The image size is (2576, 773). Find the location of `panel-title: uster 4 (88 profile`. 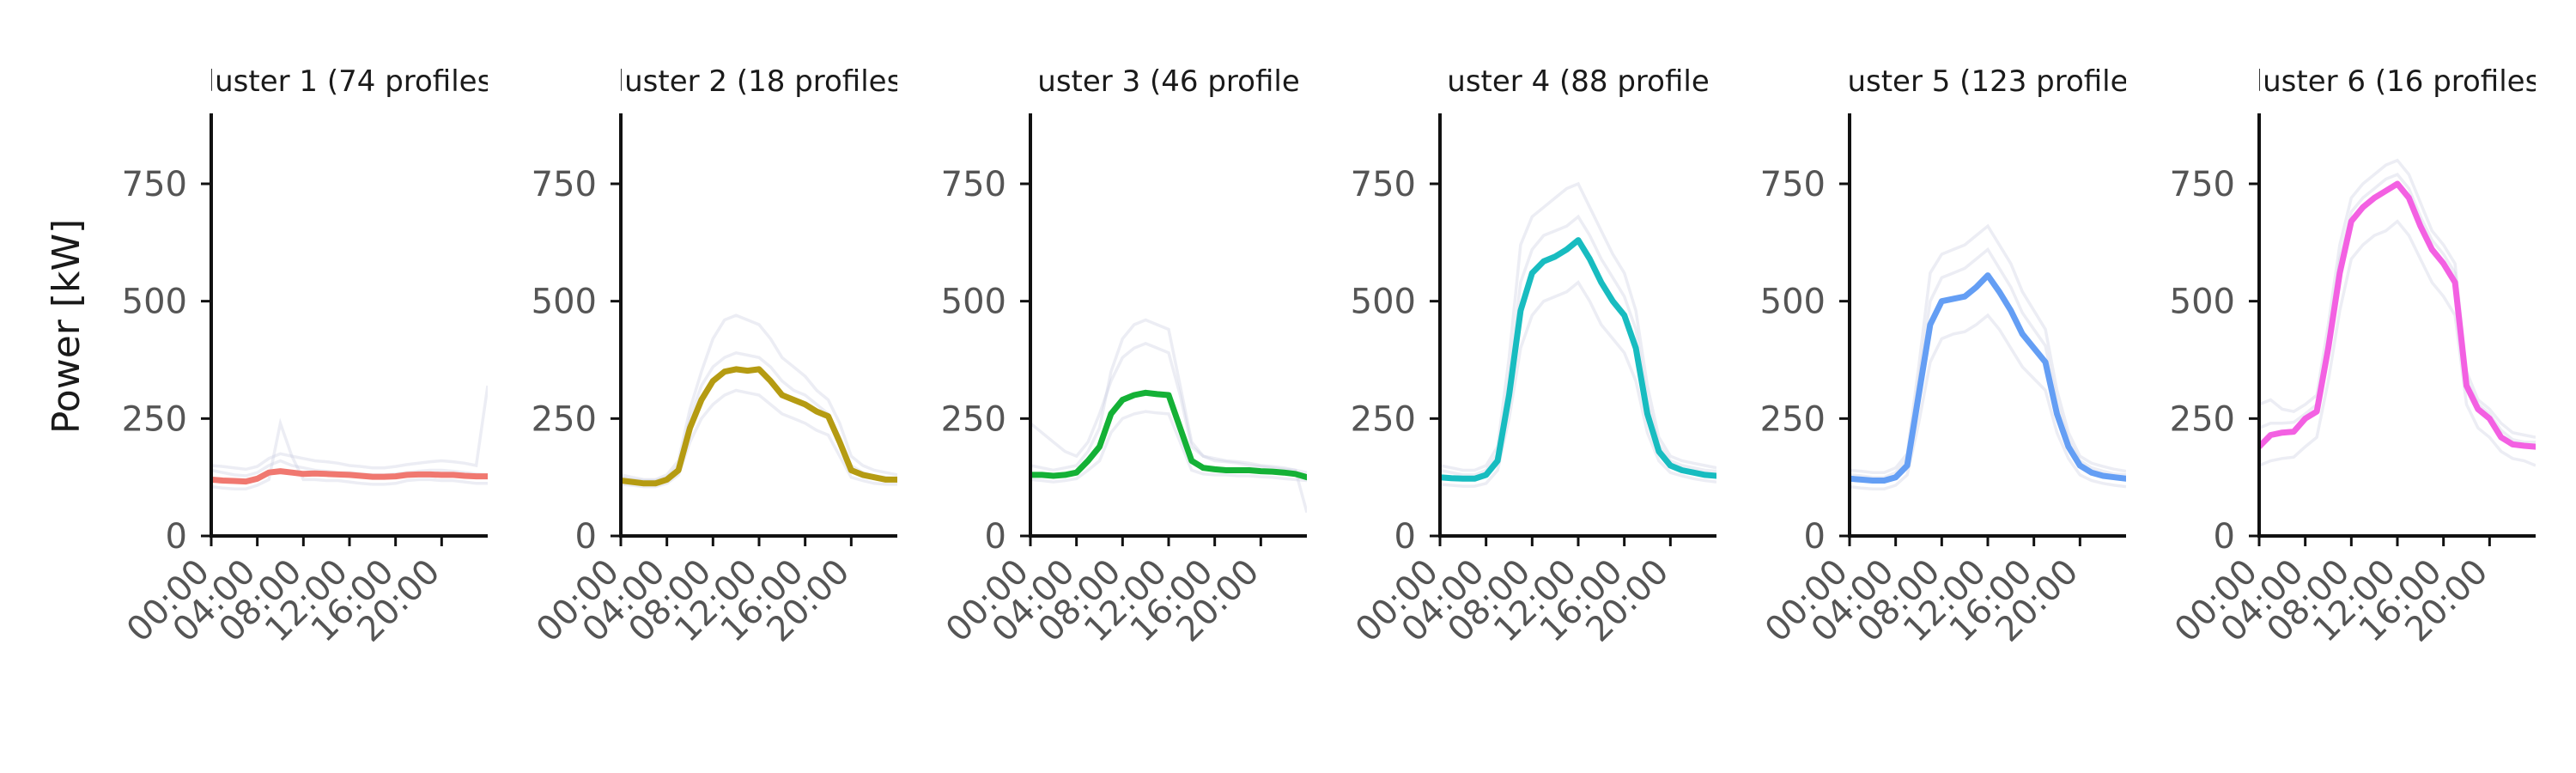

panel-title: uster 4 (88 profile is located at coordinates (1578, 81).